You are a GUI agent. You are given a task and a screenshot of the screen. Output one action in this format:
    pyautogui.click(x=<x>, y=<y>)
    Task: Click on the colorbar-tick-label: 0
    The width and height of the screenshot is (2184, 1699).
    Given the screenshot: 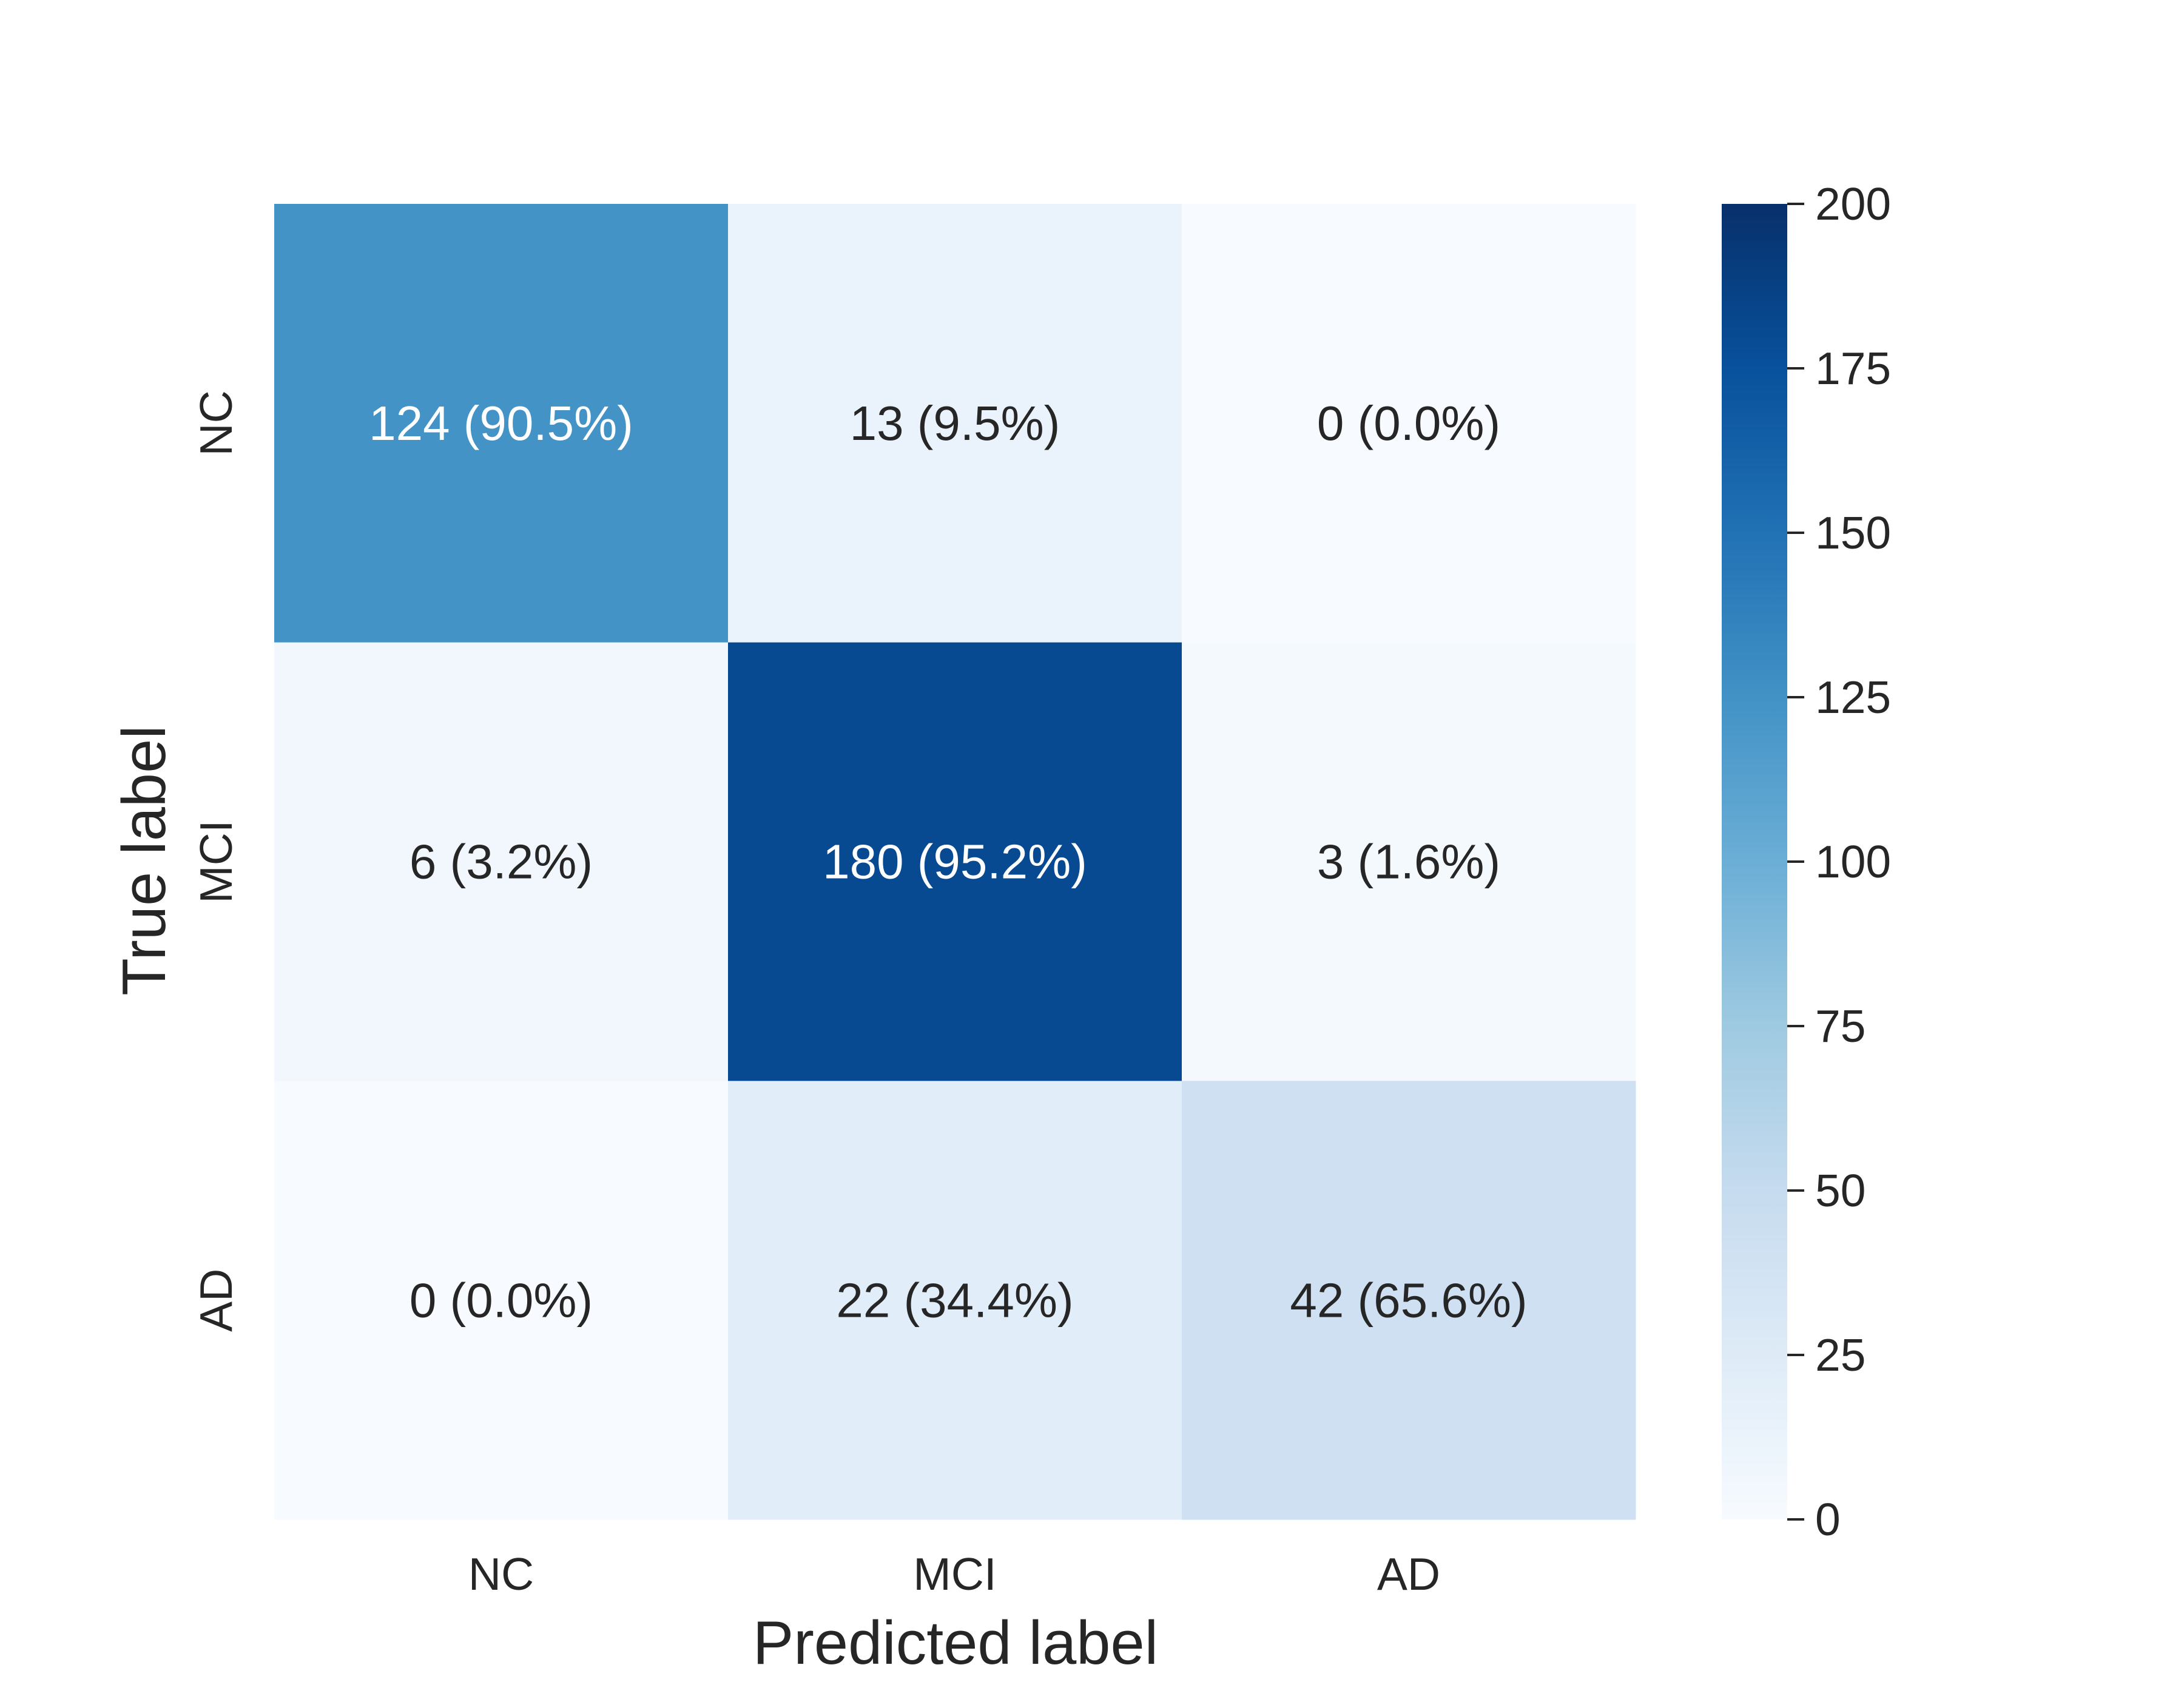 What is the action you would take?
    pyautogui.click(x=1828, y=1519)
    